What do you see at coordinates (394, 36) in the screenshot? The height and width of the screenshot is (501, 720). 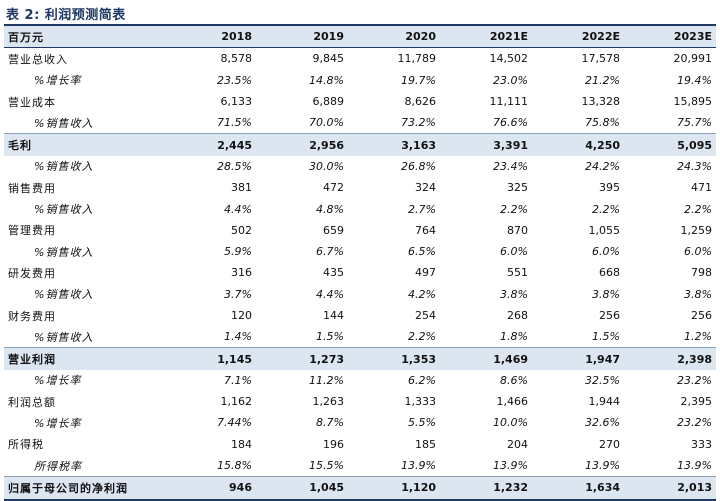 I see `header-year: 2020` at bounding box center [394, 36].